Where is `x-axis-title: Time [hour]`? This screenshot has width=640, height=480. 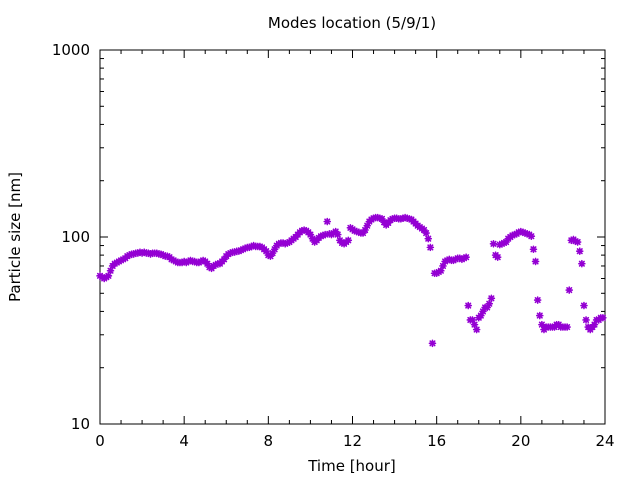 x-axis-title: Time [hour] is located at coordinates (351, 466).